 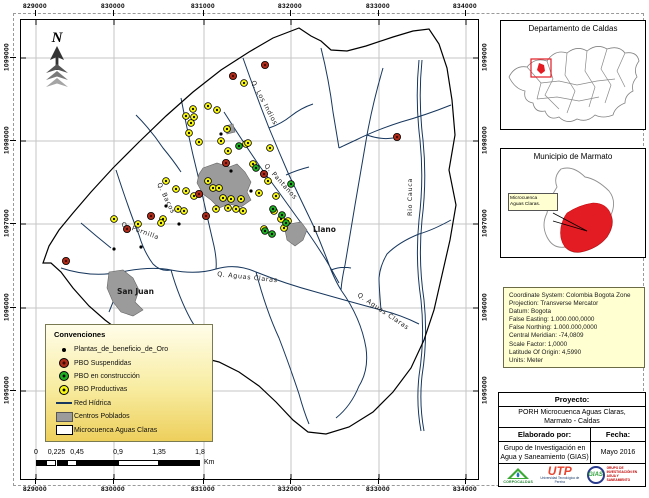 I want to click on inset-departamento-caldas: Departamento de Caldas, so click(x=573, y=75).